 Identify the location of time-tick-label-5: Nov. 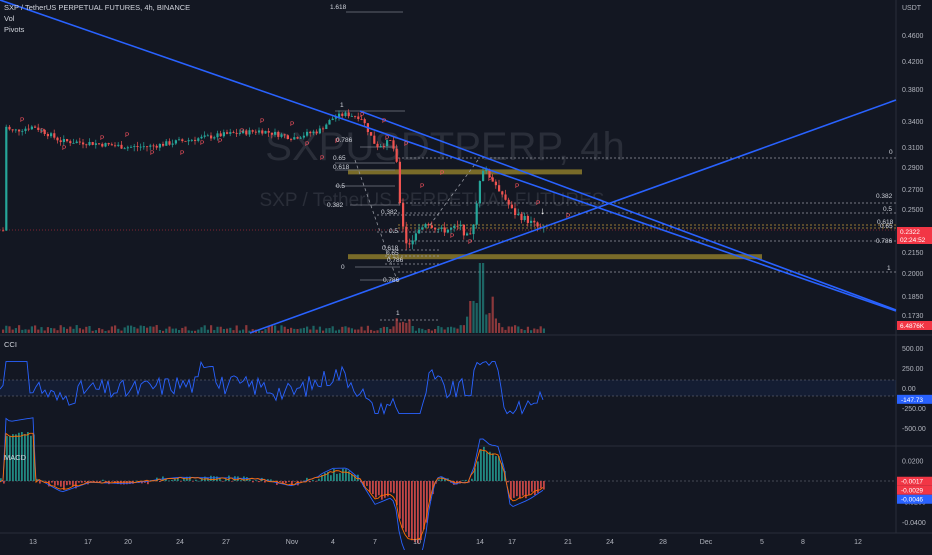
(292, 542).